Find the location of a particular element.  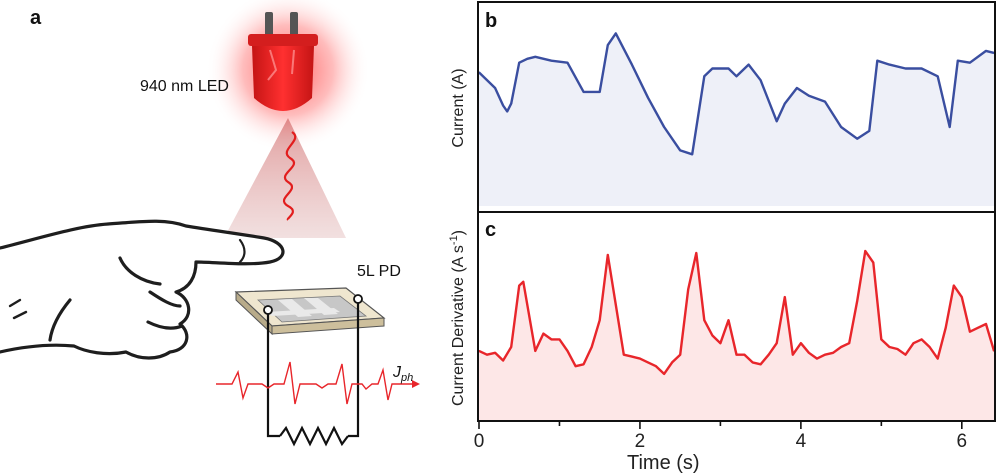

current-points is located at coordinates (736, 94).